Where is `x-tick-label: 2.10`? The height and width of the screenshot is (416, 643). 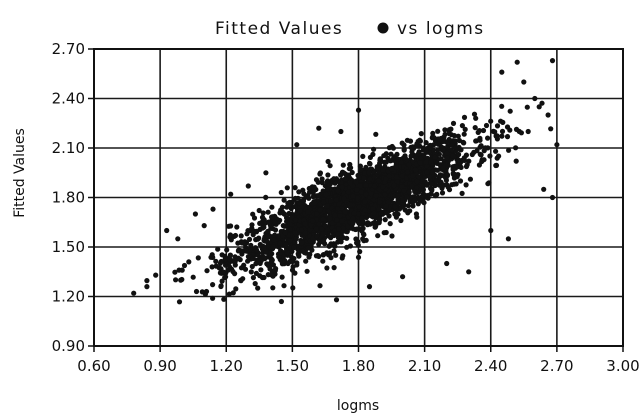 x-tick-label: 2.10 is located at coordinates (424, 366).